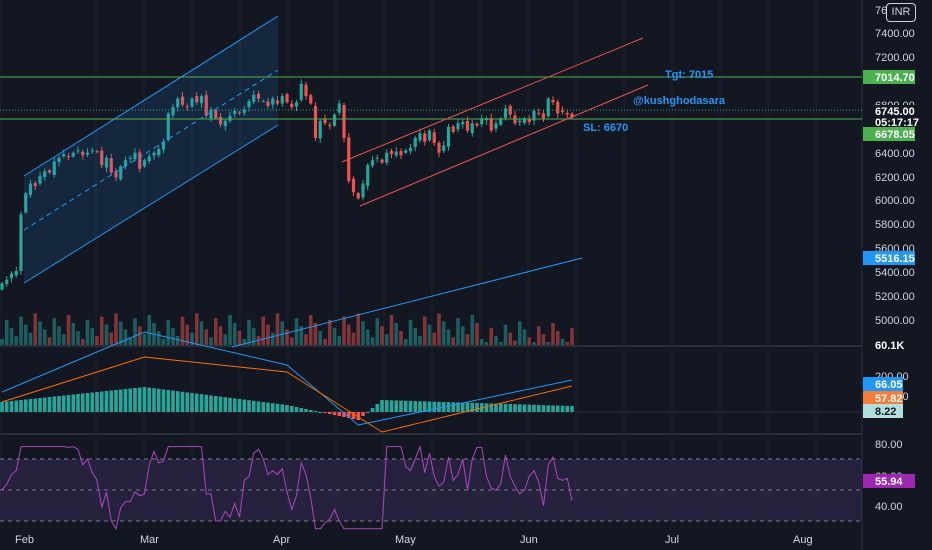 This screenshot has width=932, height=550. I want to click on price-tick-label: 5800.00, so click(895, 225).